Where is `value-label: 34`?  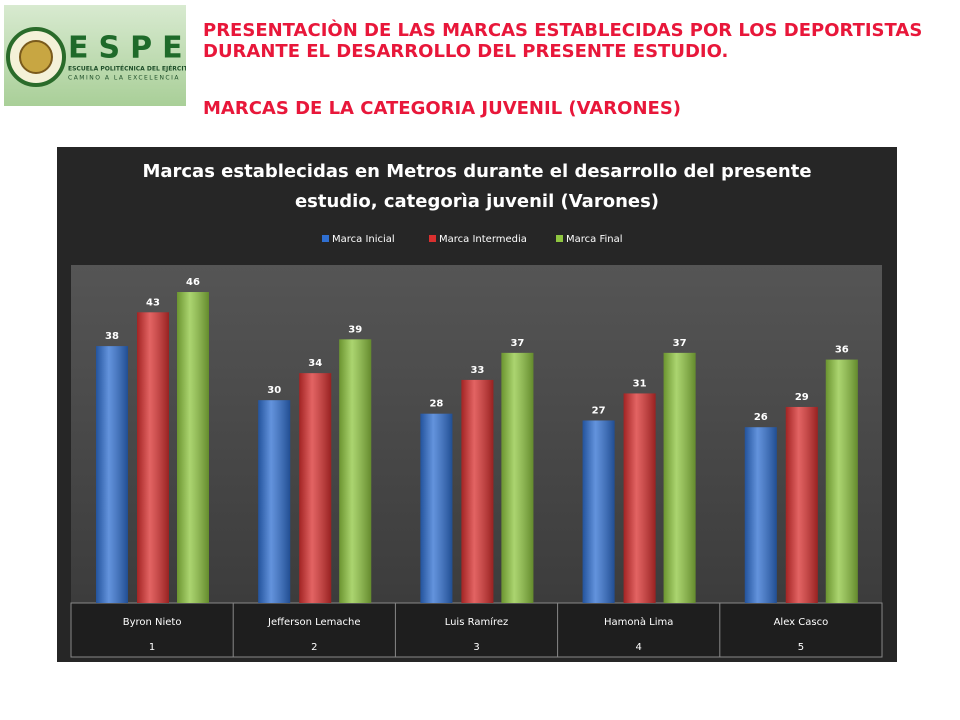
value-label: 34 is located at coordinates (315, 363).